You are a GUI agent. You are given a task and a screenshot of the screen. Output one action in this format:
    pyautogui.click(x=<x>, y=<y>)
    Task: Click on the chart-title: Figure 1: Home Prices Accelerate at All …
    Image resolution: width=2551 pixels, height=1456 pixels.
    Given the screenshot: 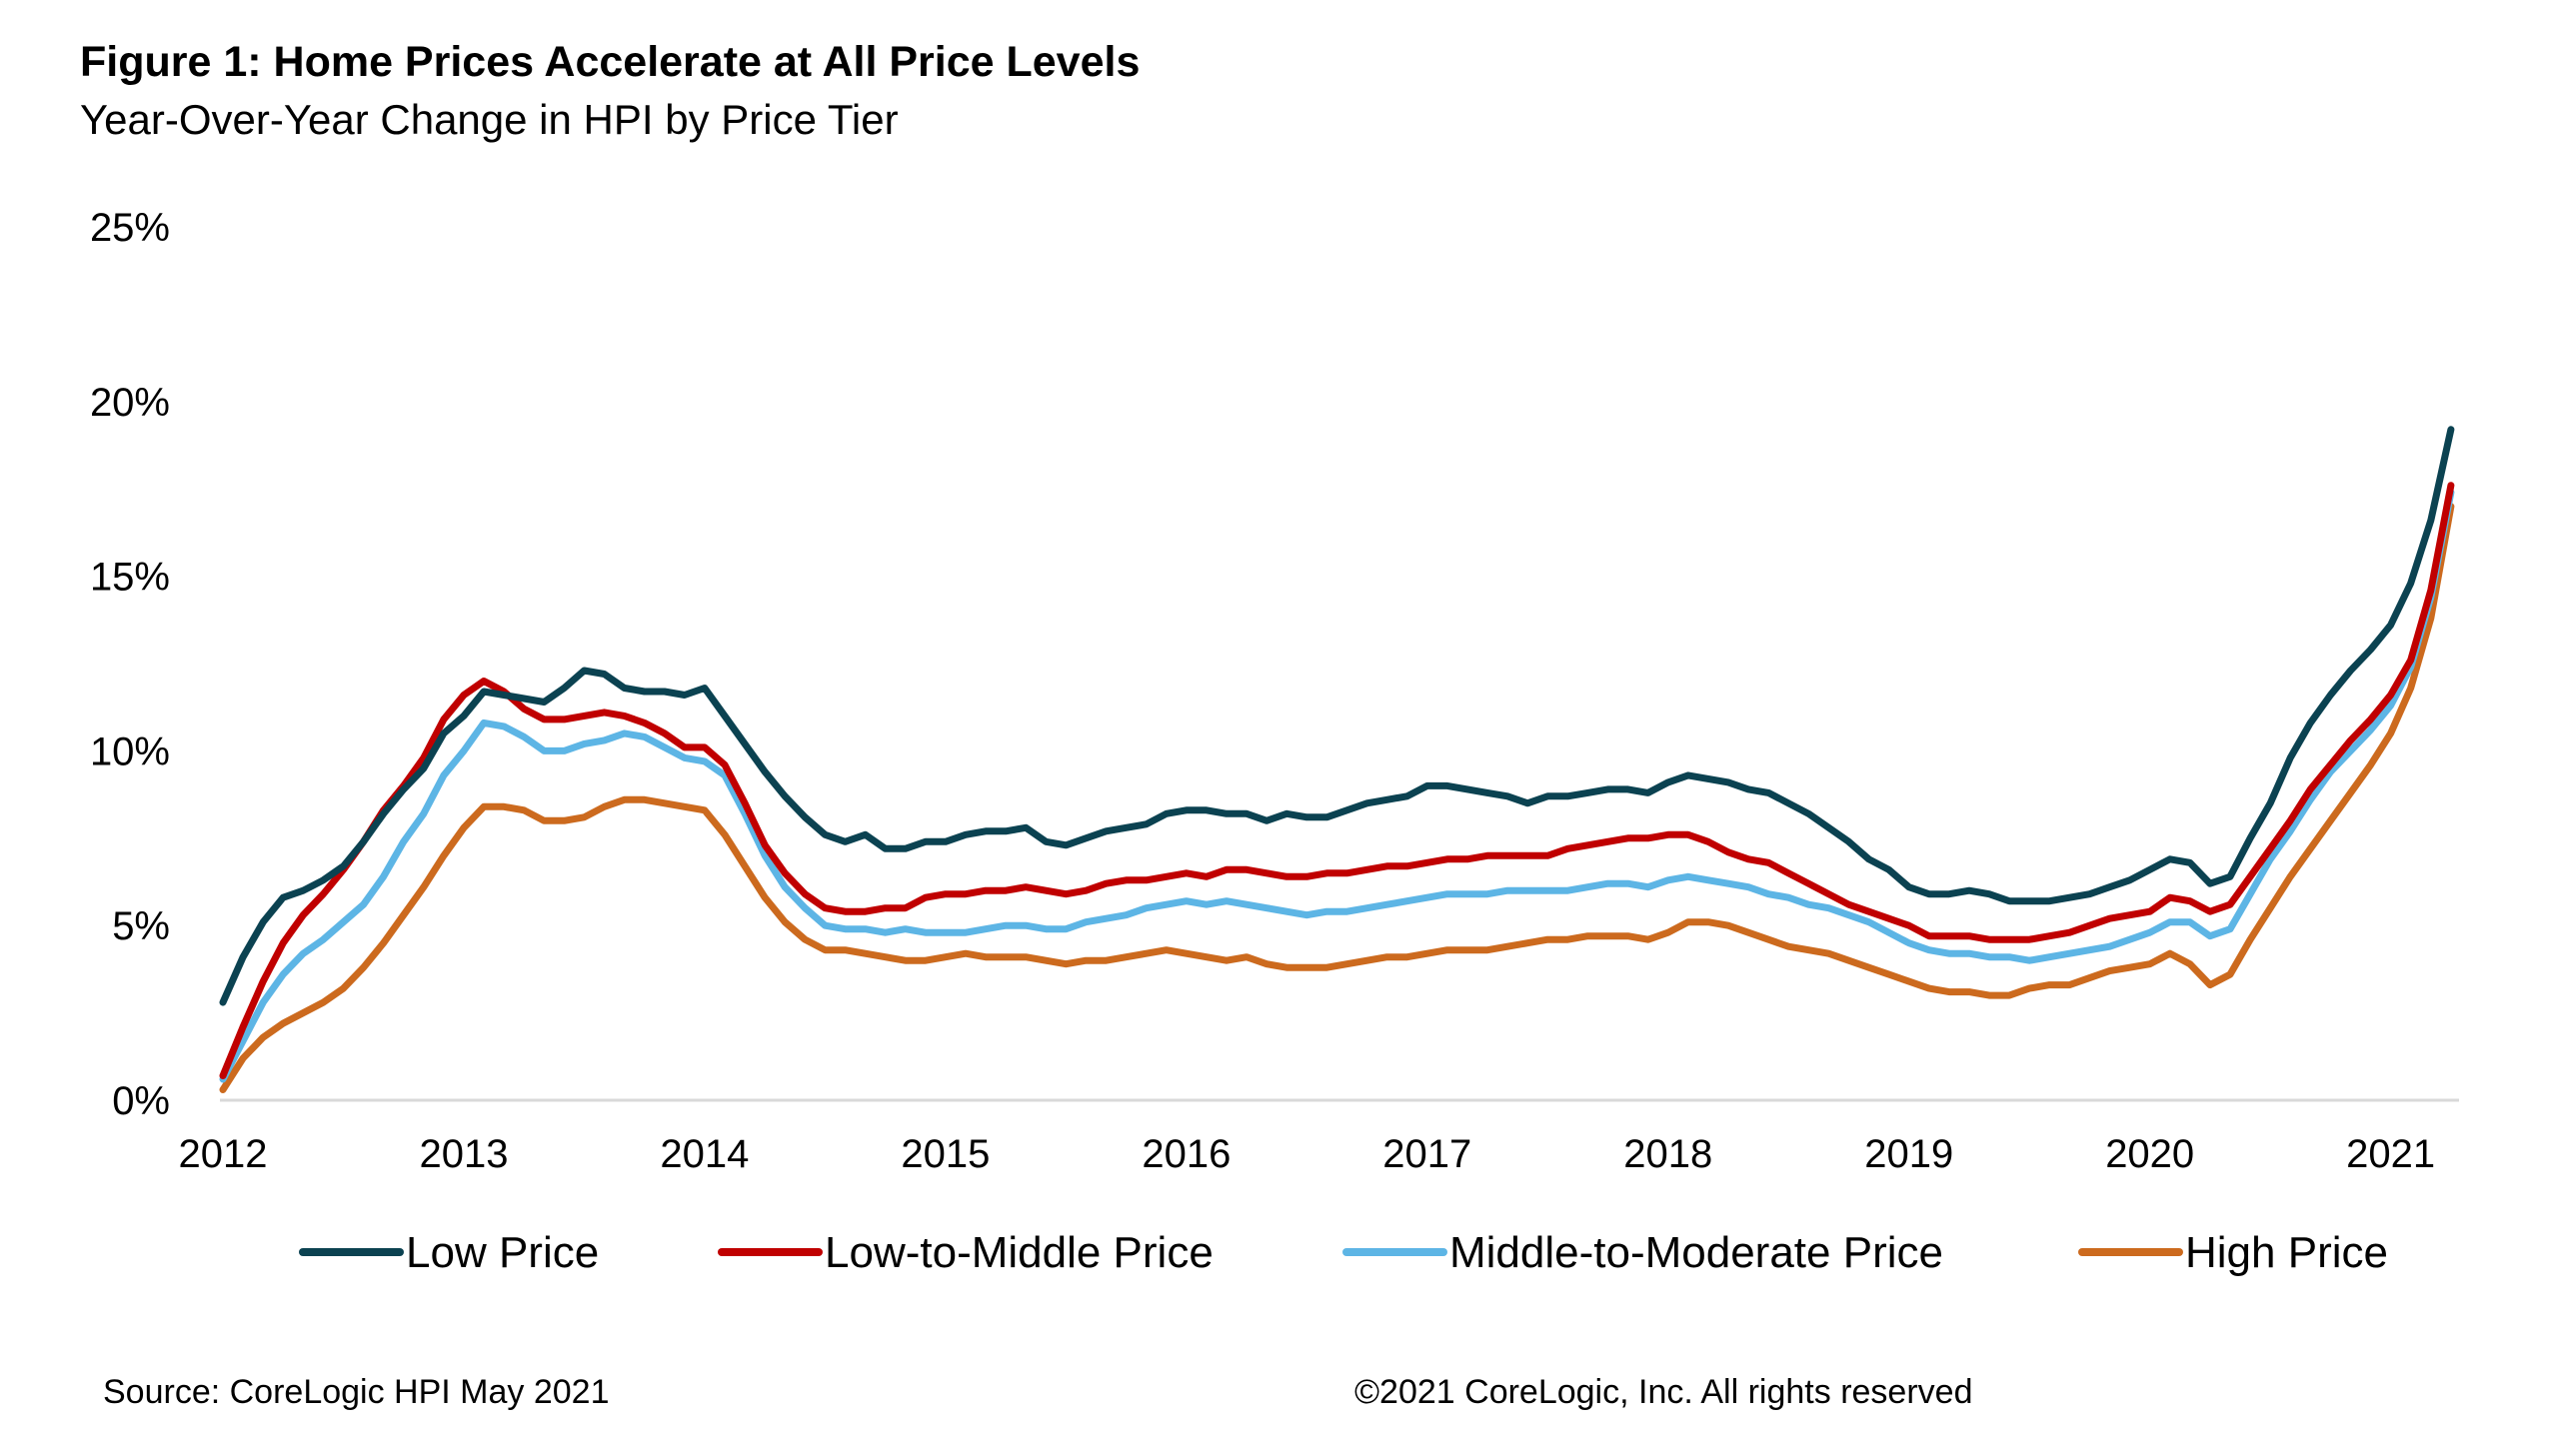 What is the action you would take?
    pyautogui.click(x=610, y=62)
    